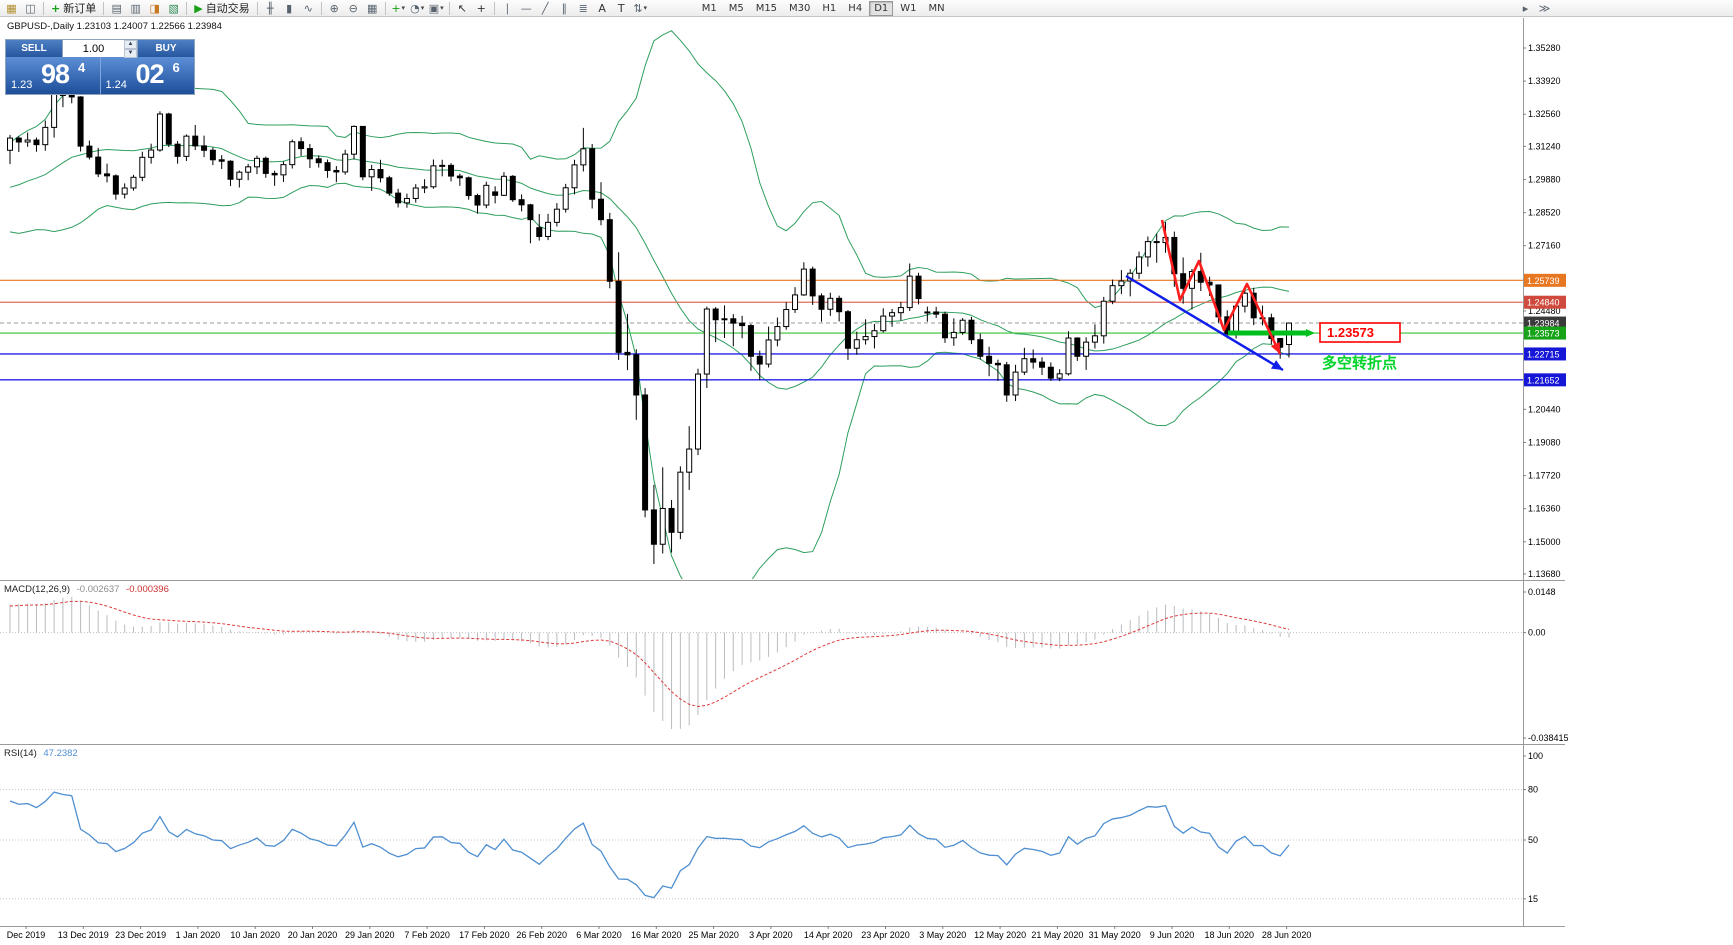 The image size is (1733, 945). I want to click on svg-text: 1.27160, so click(1544, 246).